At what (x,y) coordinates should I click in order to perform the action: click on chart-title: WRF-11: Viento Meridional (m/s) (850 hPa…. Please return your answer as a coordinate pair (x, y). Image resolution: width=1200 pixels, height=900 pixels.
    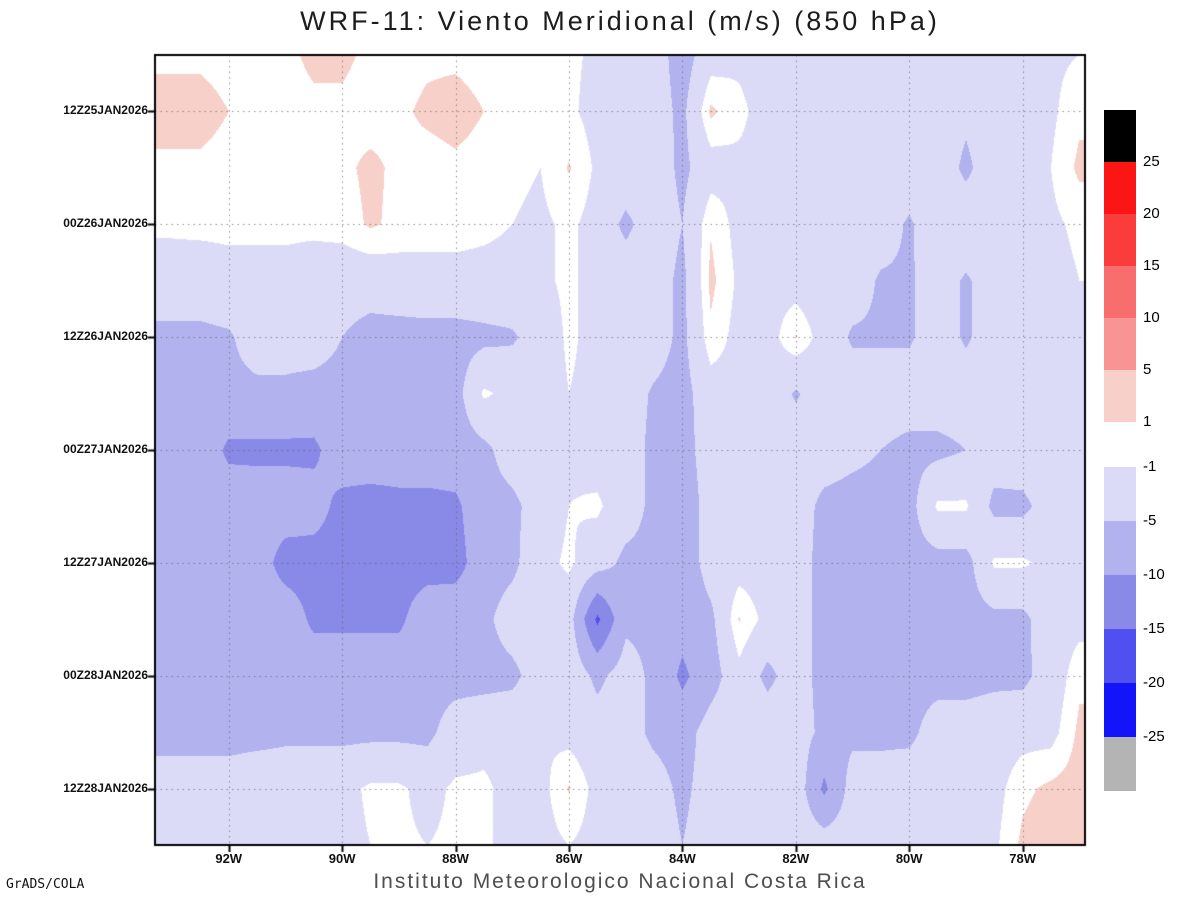
    Looking at the image, I should click on (620, 21).